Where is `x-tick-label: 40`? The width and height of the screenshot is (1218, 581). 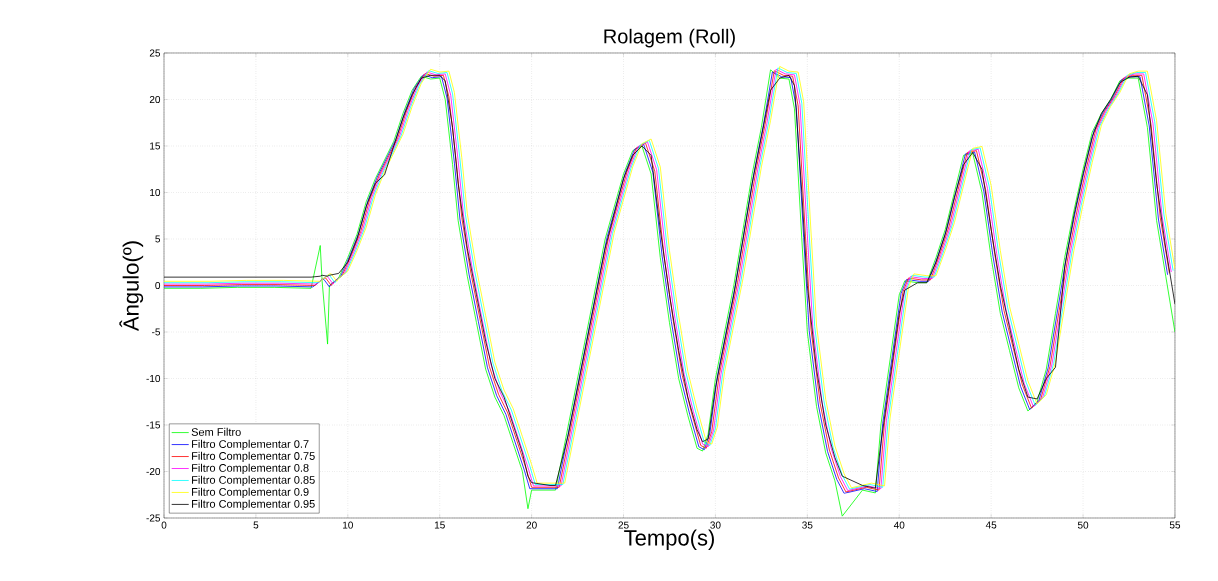 x-tick-label: 40 is located at coordinates (899, 525).